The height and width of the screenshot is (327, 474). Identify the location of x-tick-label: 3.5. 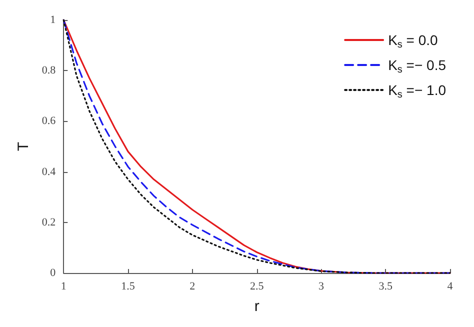
(385, 286).